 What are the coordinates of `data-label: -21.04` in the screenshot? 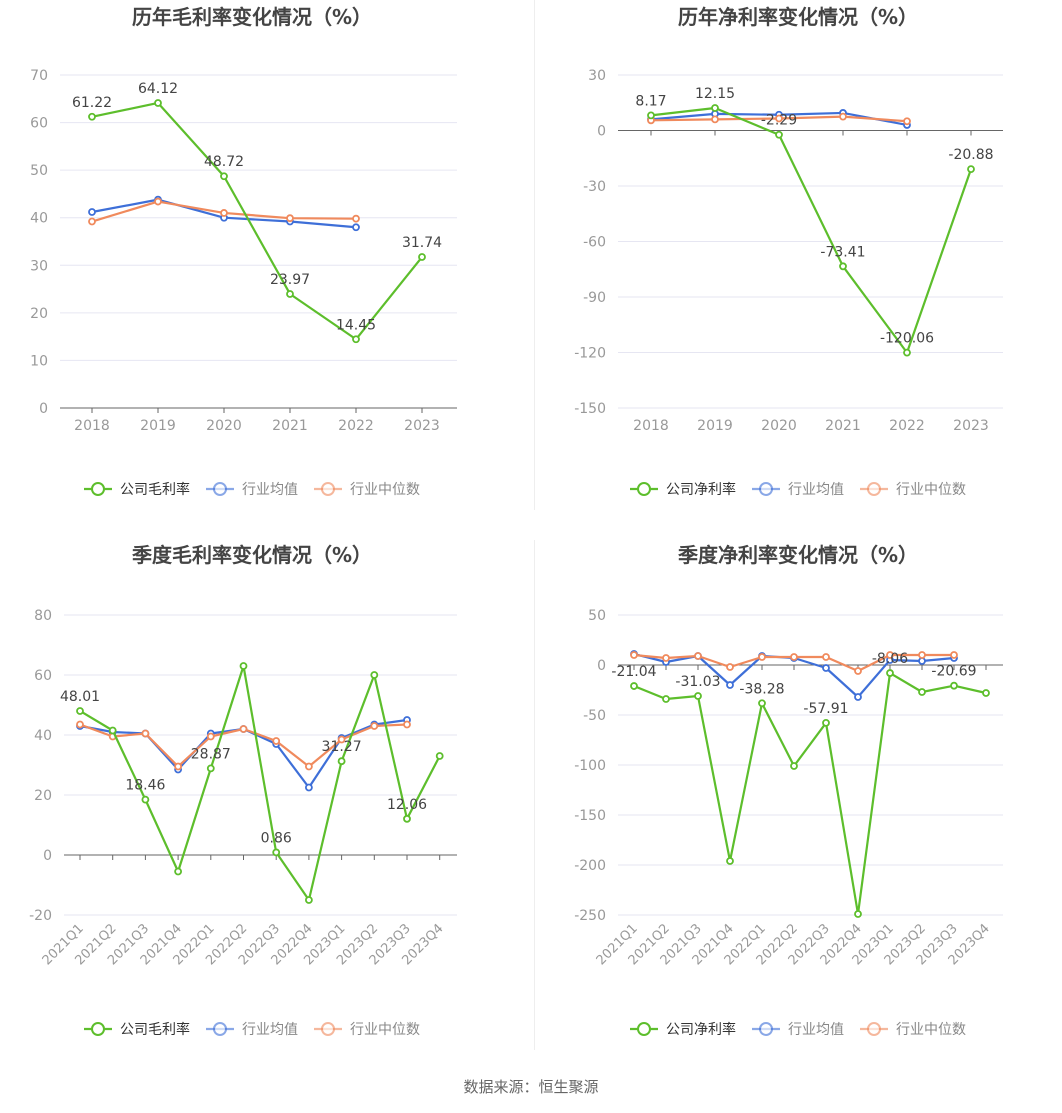 It's located at (633, 672).